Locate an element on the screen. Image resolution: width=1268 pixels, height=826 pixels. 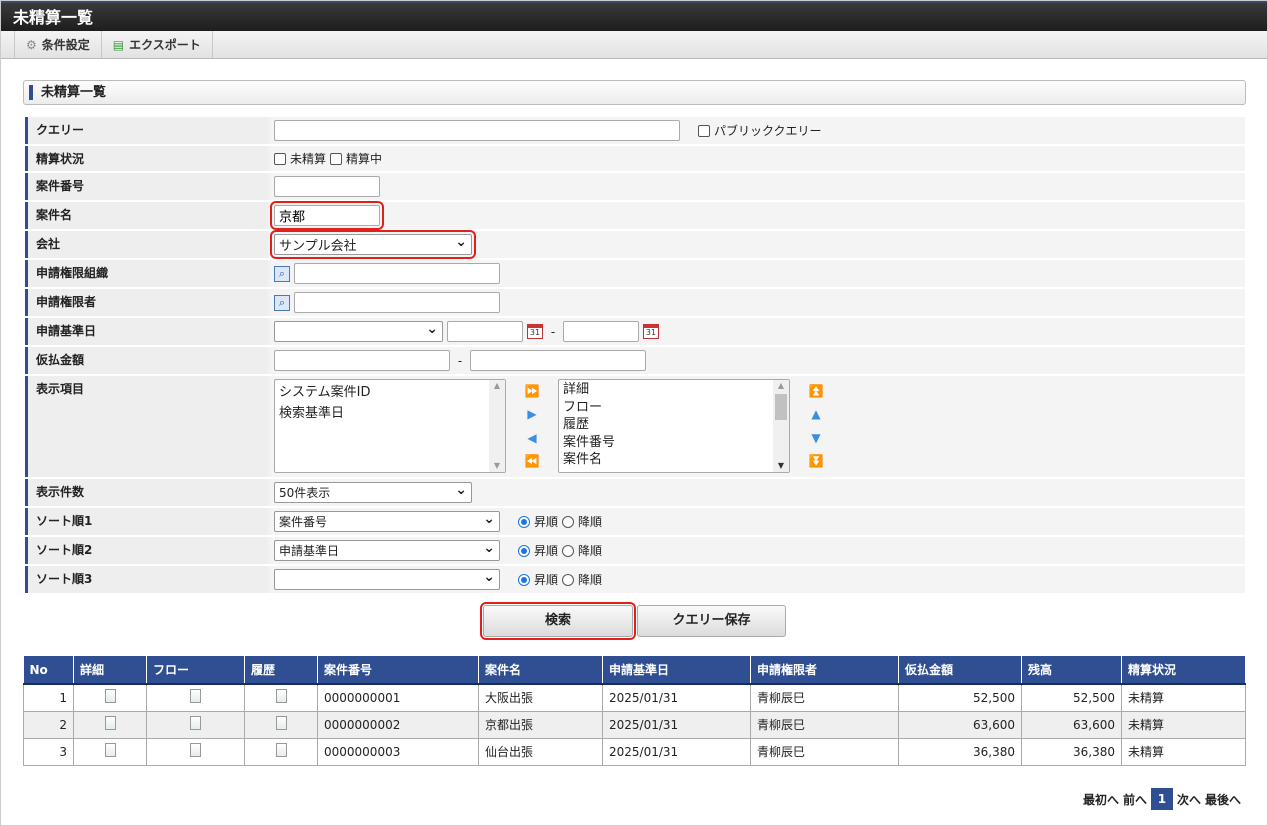
sort2-asc-radio is located at coordinates (524, 550).